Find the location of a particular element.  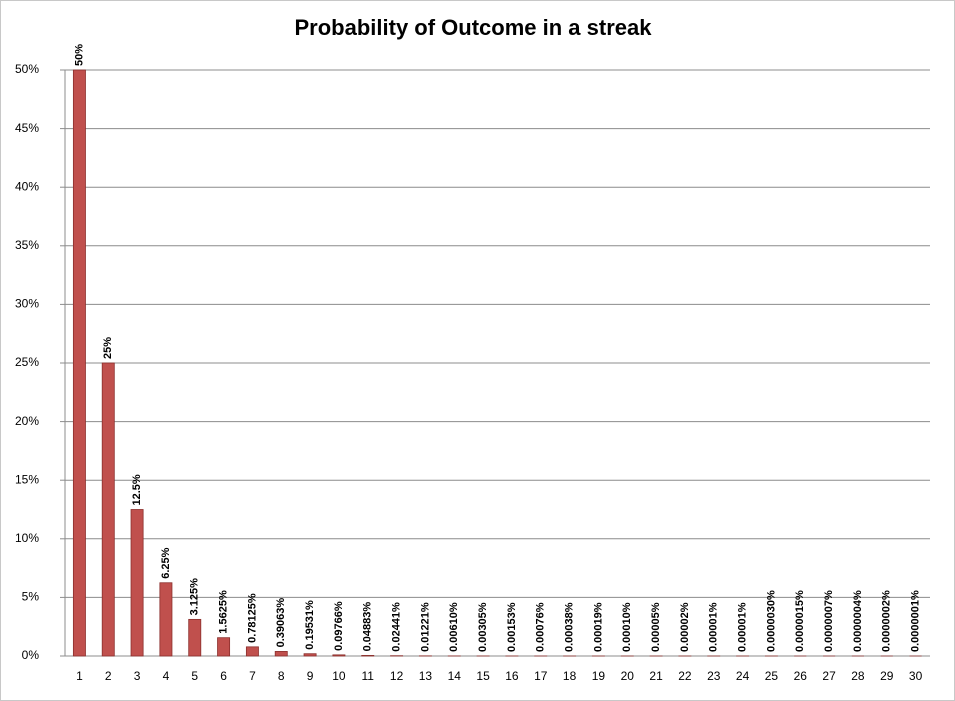

value-label: 0.00019% is located at coordinates (598, 627).